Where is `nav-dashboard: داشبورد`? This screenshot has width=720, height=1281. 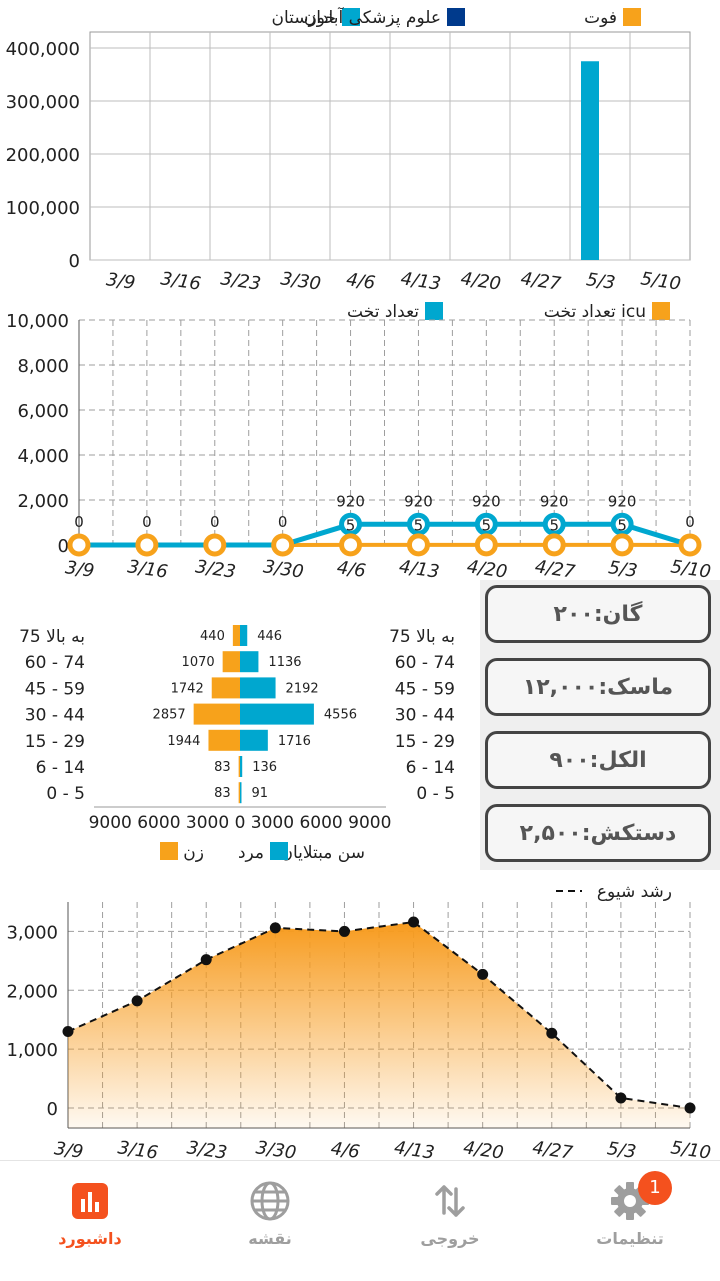 nav-dashboard: داشبورد is located at coordinates (90, 1221).